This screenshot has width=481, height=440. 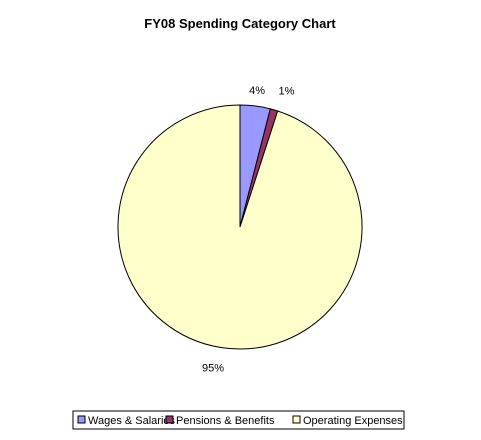 I want to click on slice-percent-label: 4%, so click(x=257, y=91).